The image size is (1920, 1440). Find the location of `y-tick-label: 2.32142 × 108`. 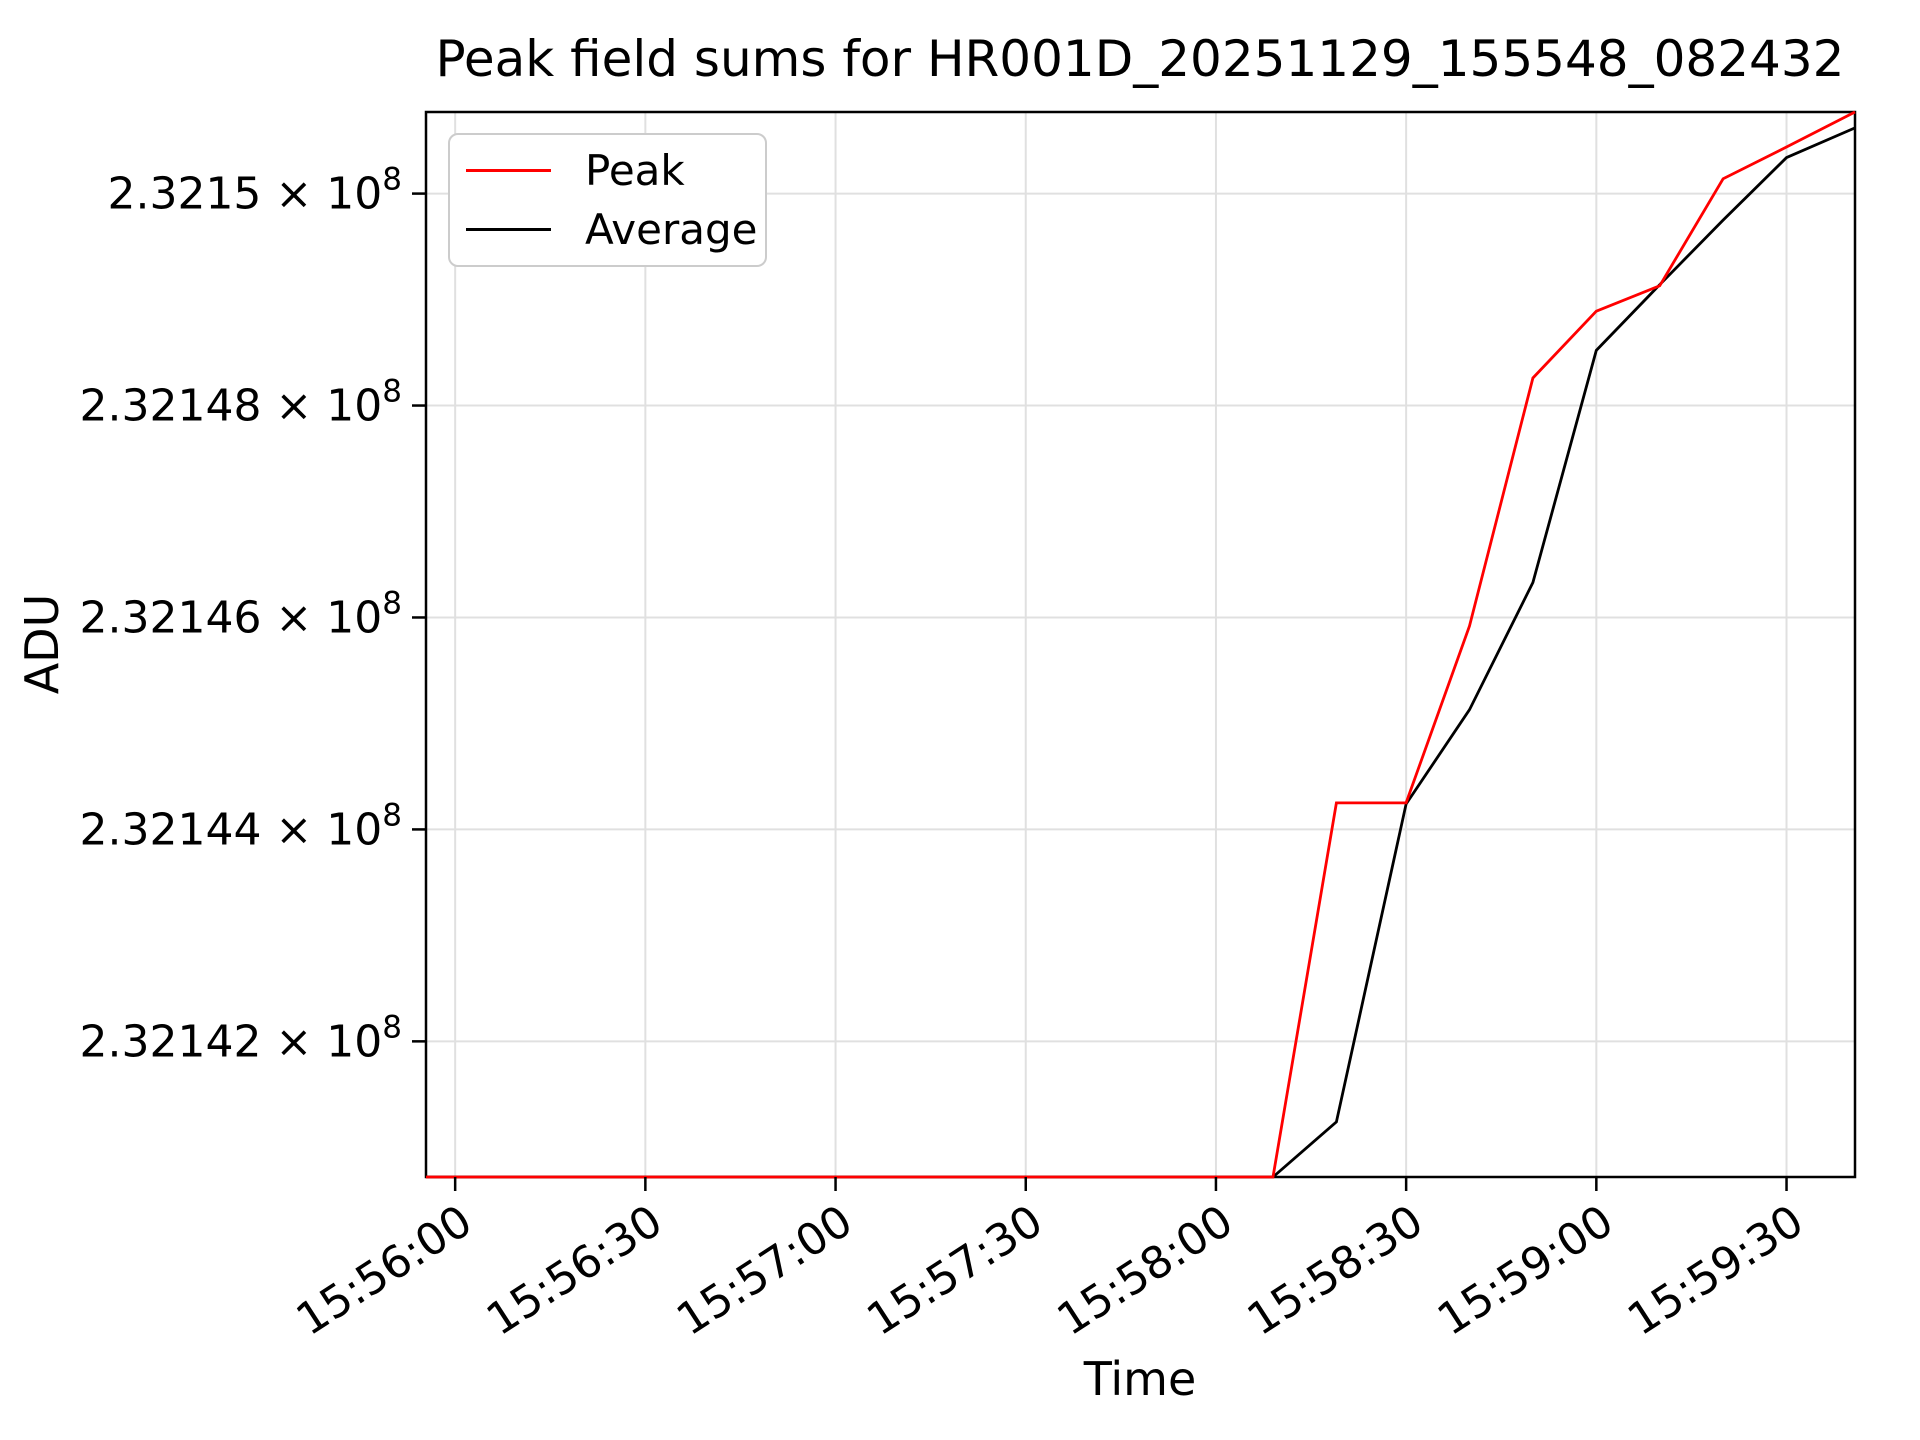

y-tick-label: 2.32142 × 108 is located at coordinates (240, 1038).